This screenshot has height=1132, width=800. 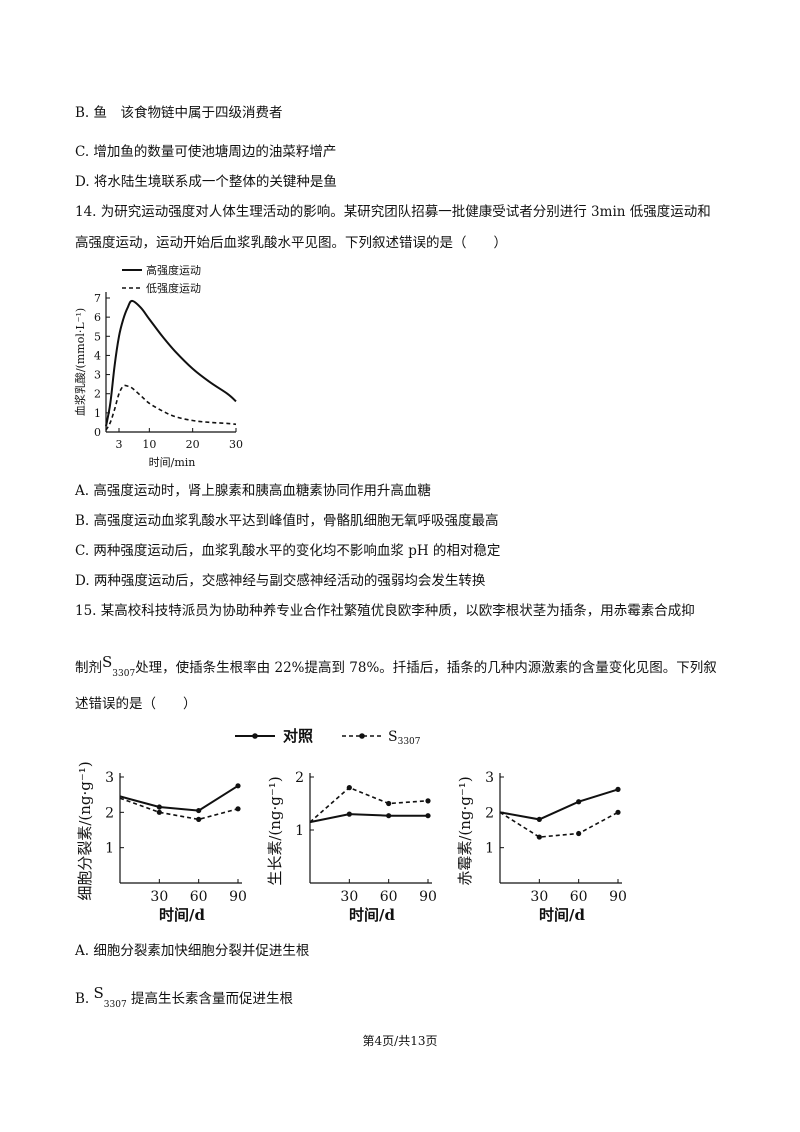 What do you see at coordinates (161, 842) in the screenshot?
I see `panel-cytokinin: 1 2 3 30 60 90 时间/d 细胞分裂素/(ng·g⁻¹)` at bounding box center [161, 842].